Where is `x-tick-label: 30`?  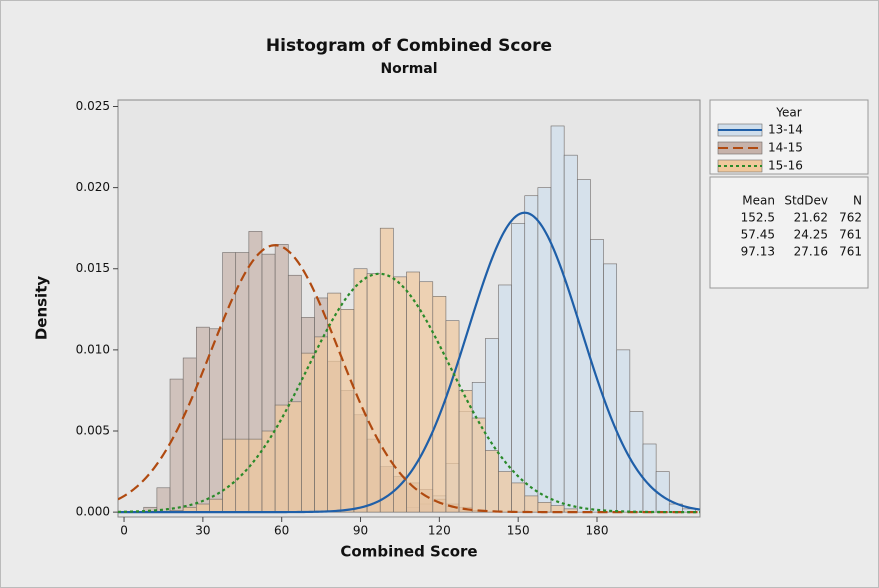
x-tick-label: 30 is located at coordinates (202, 531).